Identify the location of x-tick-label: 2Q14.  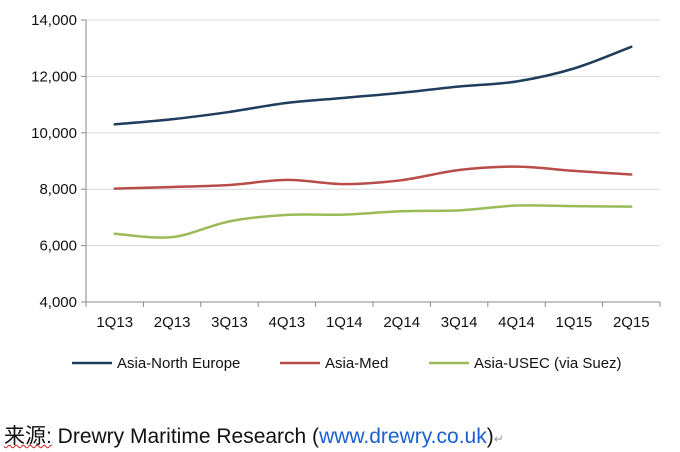
(401, 322).